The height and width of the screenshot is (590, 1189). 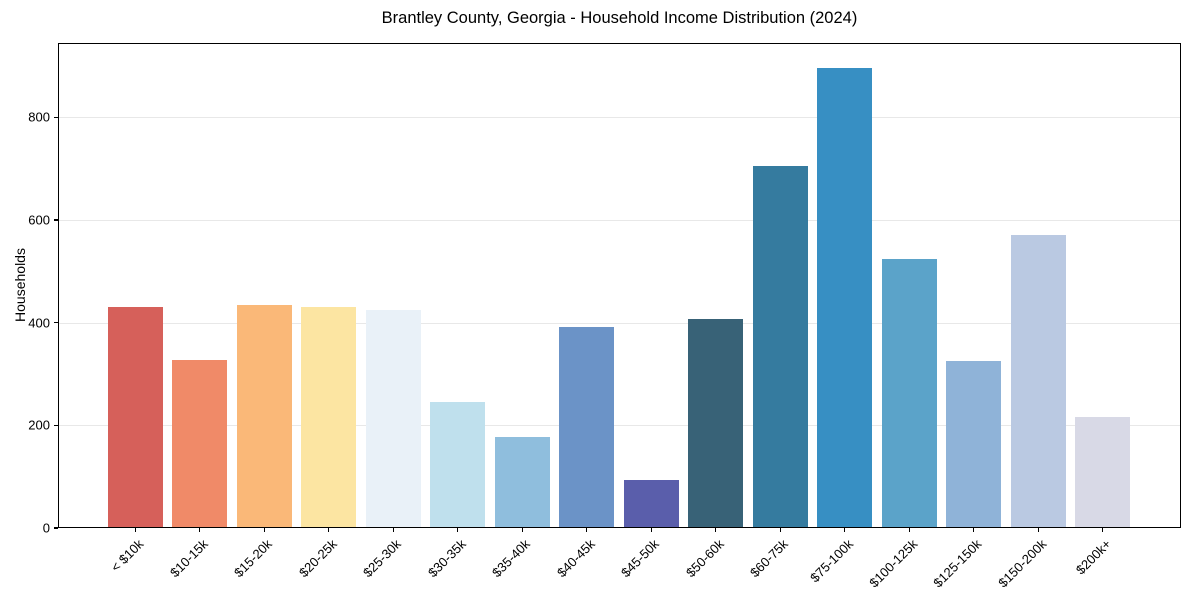 What do you see at coordinates (188, 558) in the screenshot?
I see `x-tick-label-1: $10-15k` at bounding box center [188, 558].